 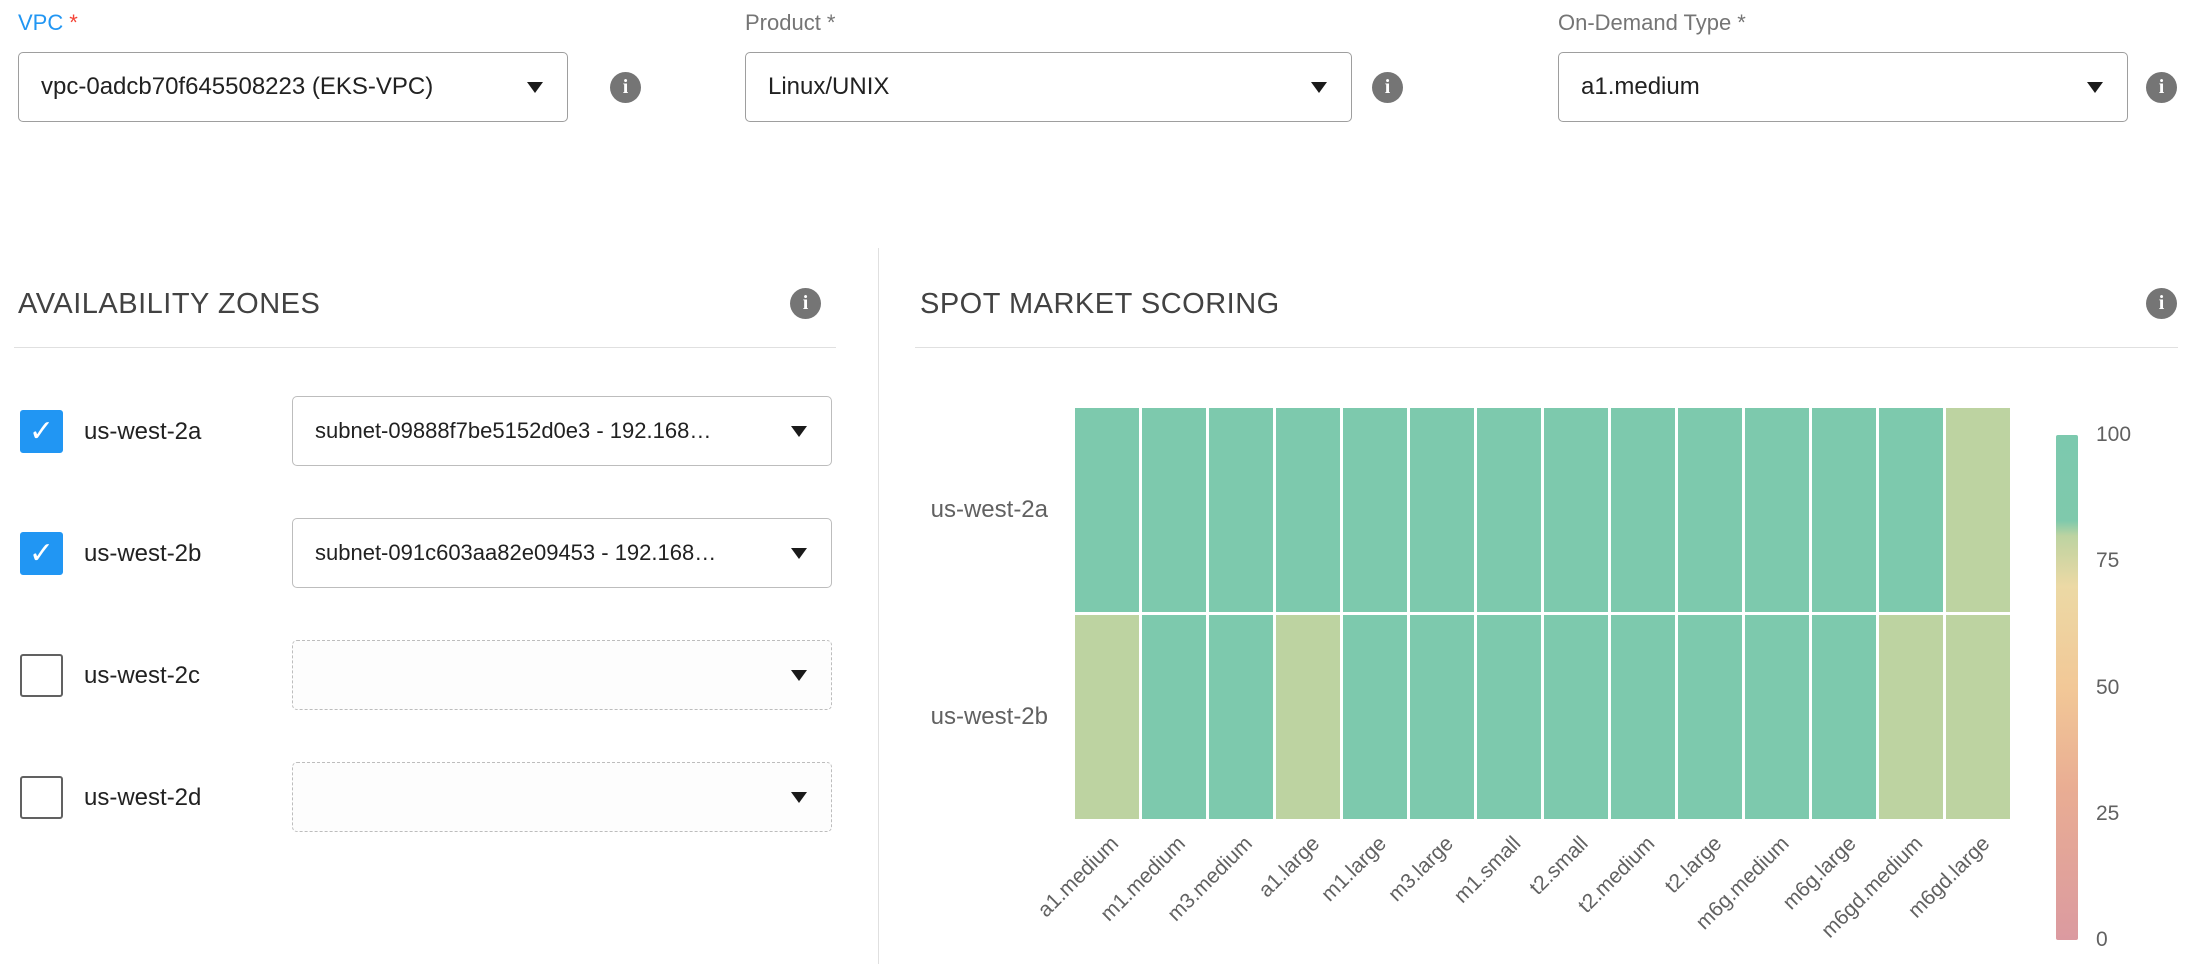 What do you see at coordinates (989, 716) in the screenshot?
I see `heatmap-row-label-us-west-2b: us-west-2b` at bounding box center [989, 716].